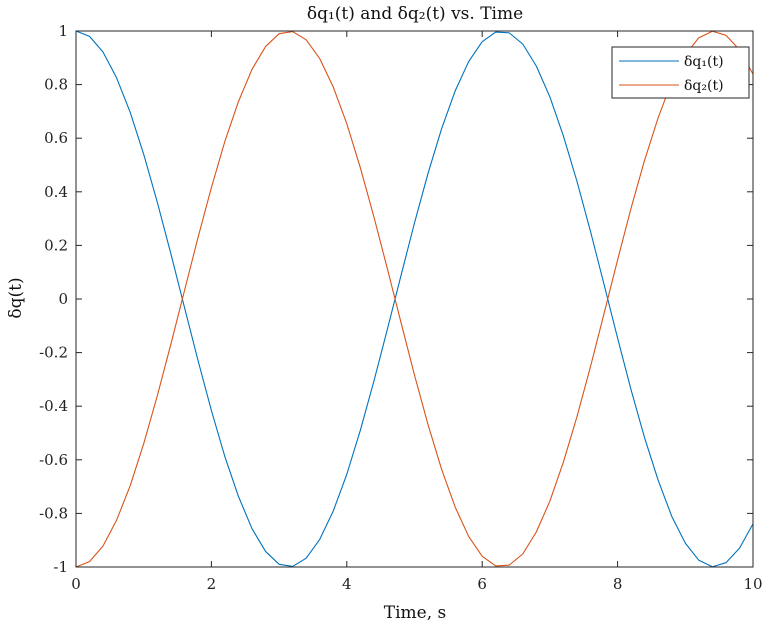  I want to click on y-tick-label: 0.4, so click(56, 192).